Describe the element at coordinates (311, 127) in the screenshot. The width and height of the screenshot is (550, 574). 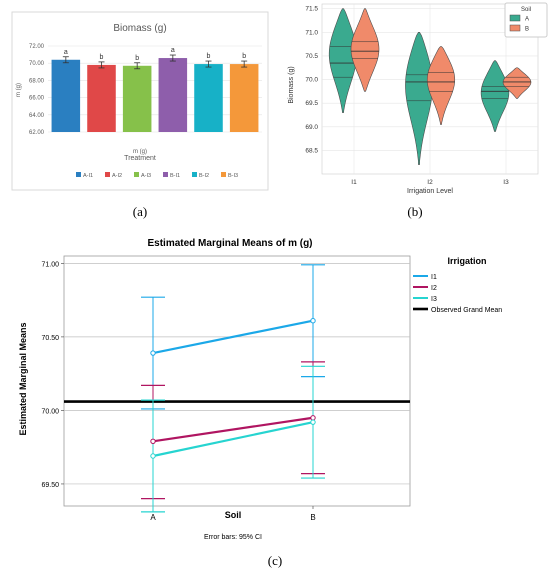
I see `y-tick-label: 69.0` at that location.